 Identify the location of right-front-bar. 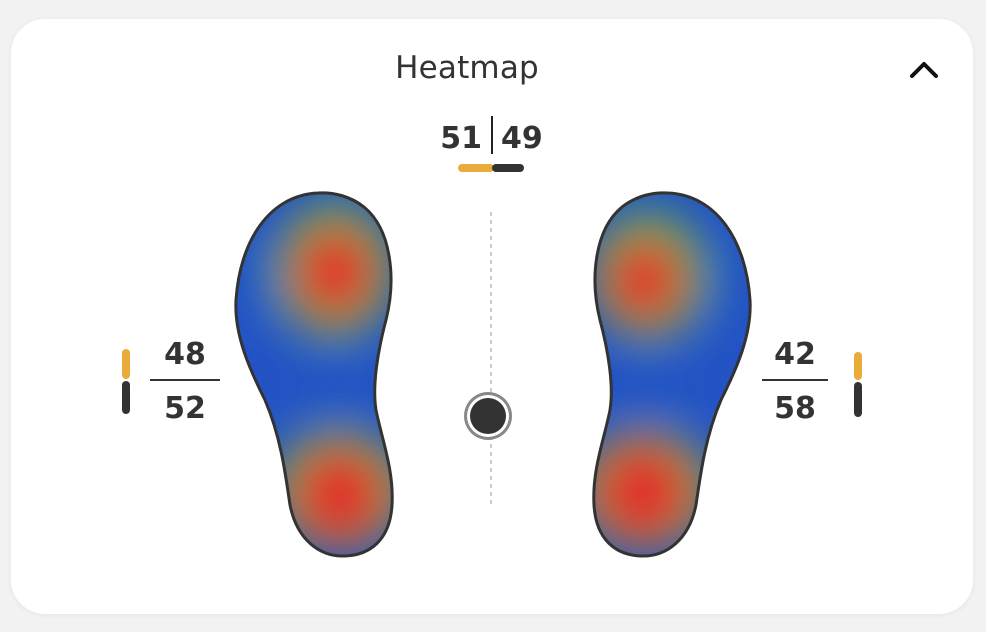
(858, 366).